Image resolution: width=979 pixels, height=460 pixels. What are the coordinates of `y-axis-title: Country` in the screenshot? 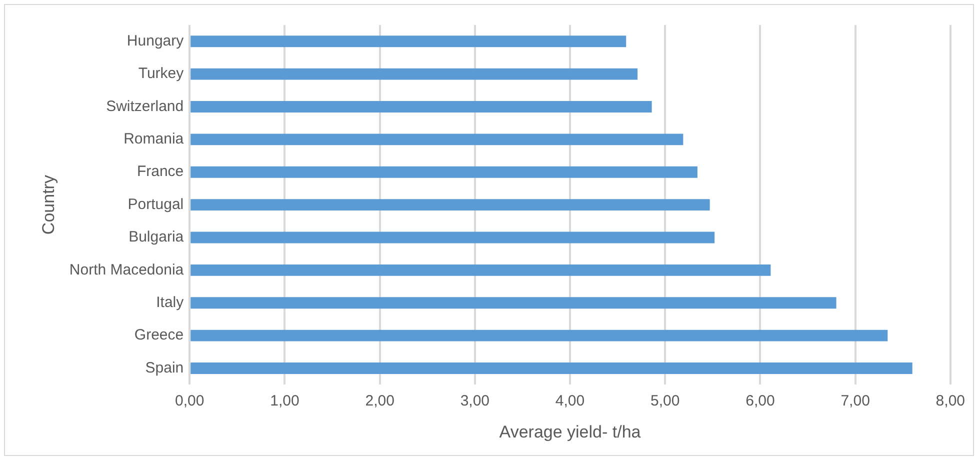 It's located at (48, 204).